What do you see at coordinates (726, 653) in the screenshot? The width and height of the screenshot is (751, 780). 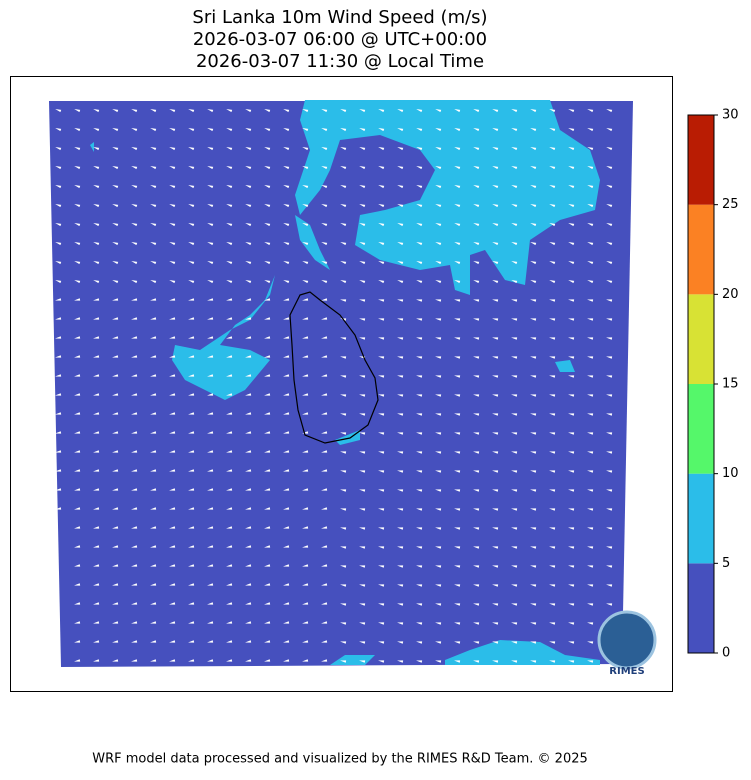 I see `colorbar-tick-label: 0` at bounding box center [726, 653].